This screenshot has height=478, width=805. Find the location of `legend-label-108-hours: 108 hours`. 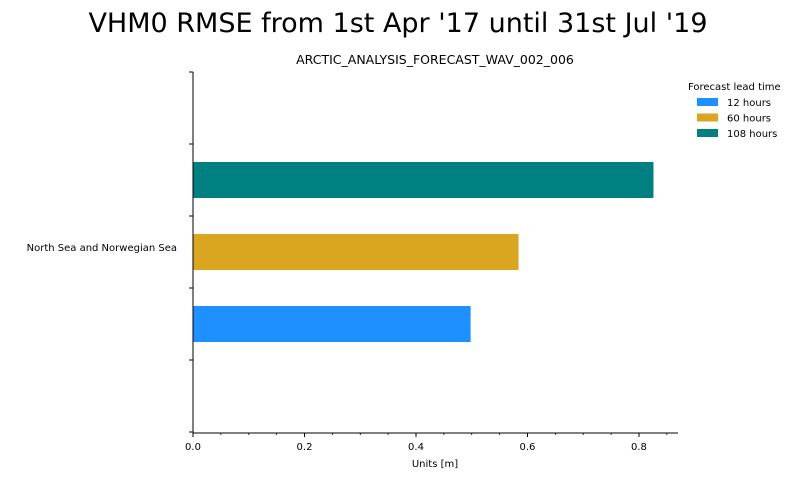

legend-label-108-hours: 108 hours is located at coordinates (752, 134).